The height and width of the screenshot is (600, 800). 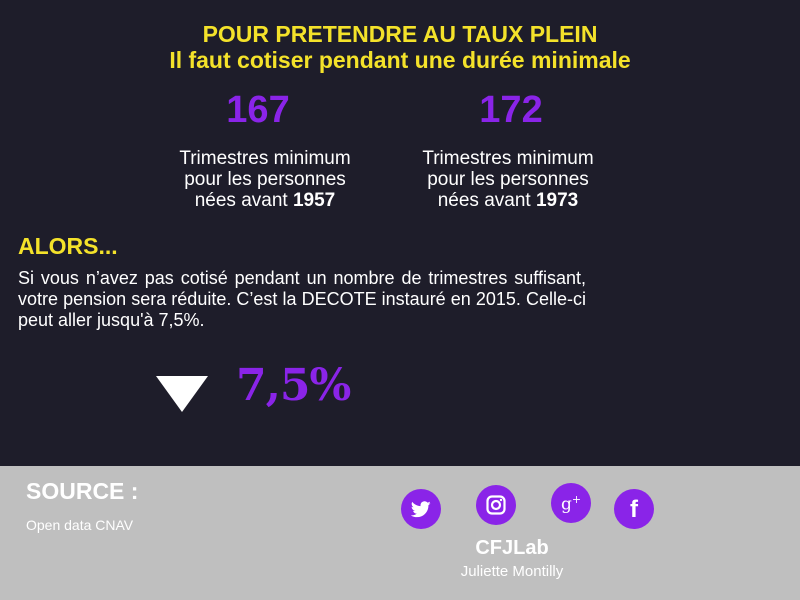 I want to click on instagram-icon, so click(x=496, y=505).